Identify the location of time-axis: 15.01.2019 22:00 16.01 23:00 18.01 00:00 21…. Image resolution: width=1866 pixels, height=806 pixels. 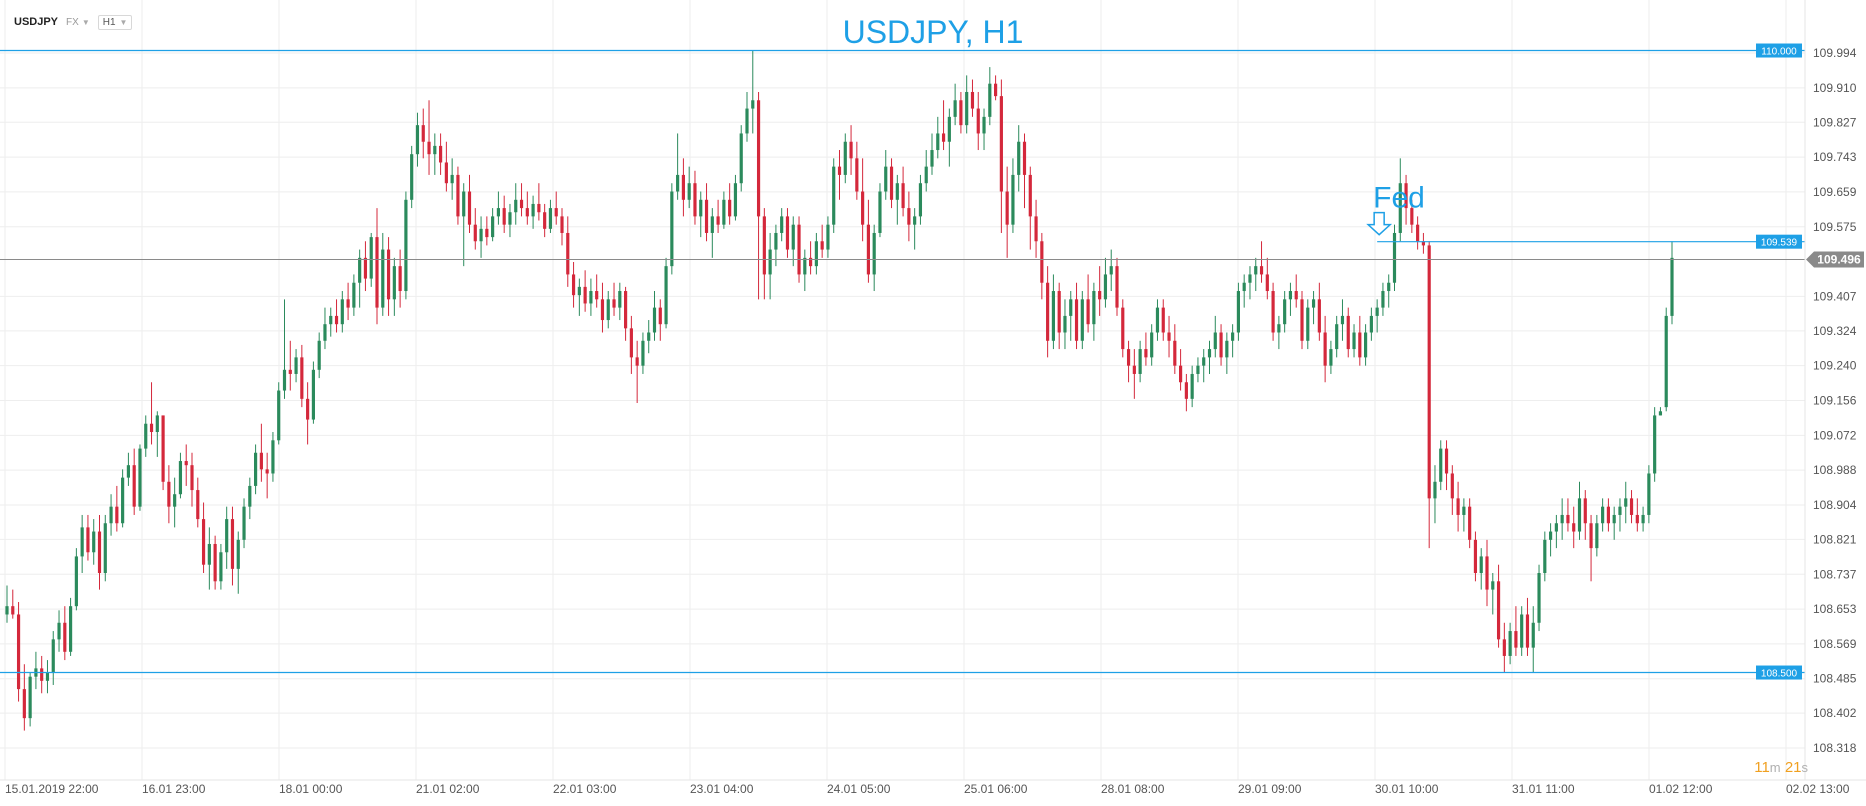
(933, 787).